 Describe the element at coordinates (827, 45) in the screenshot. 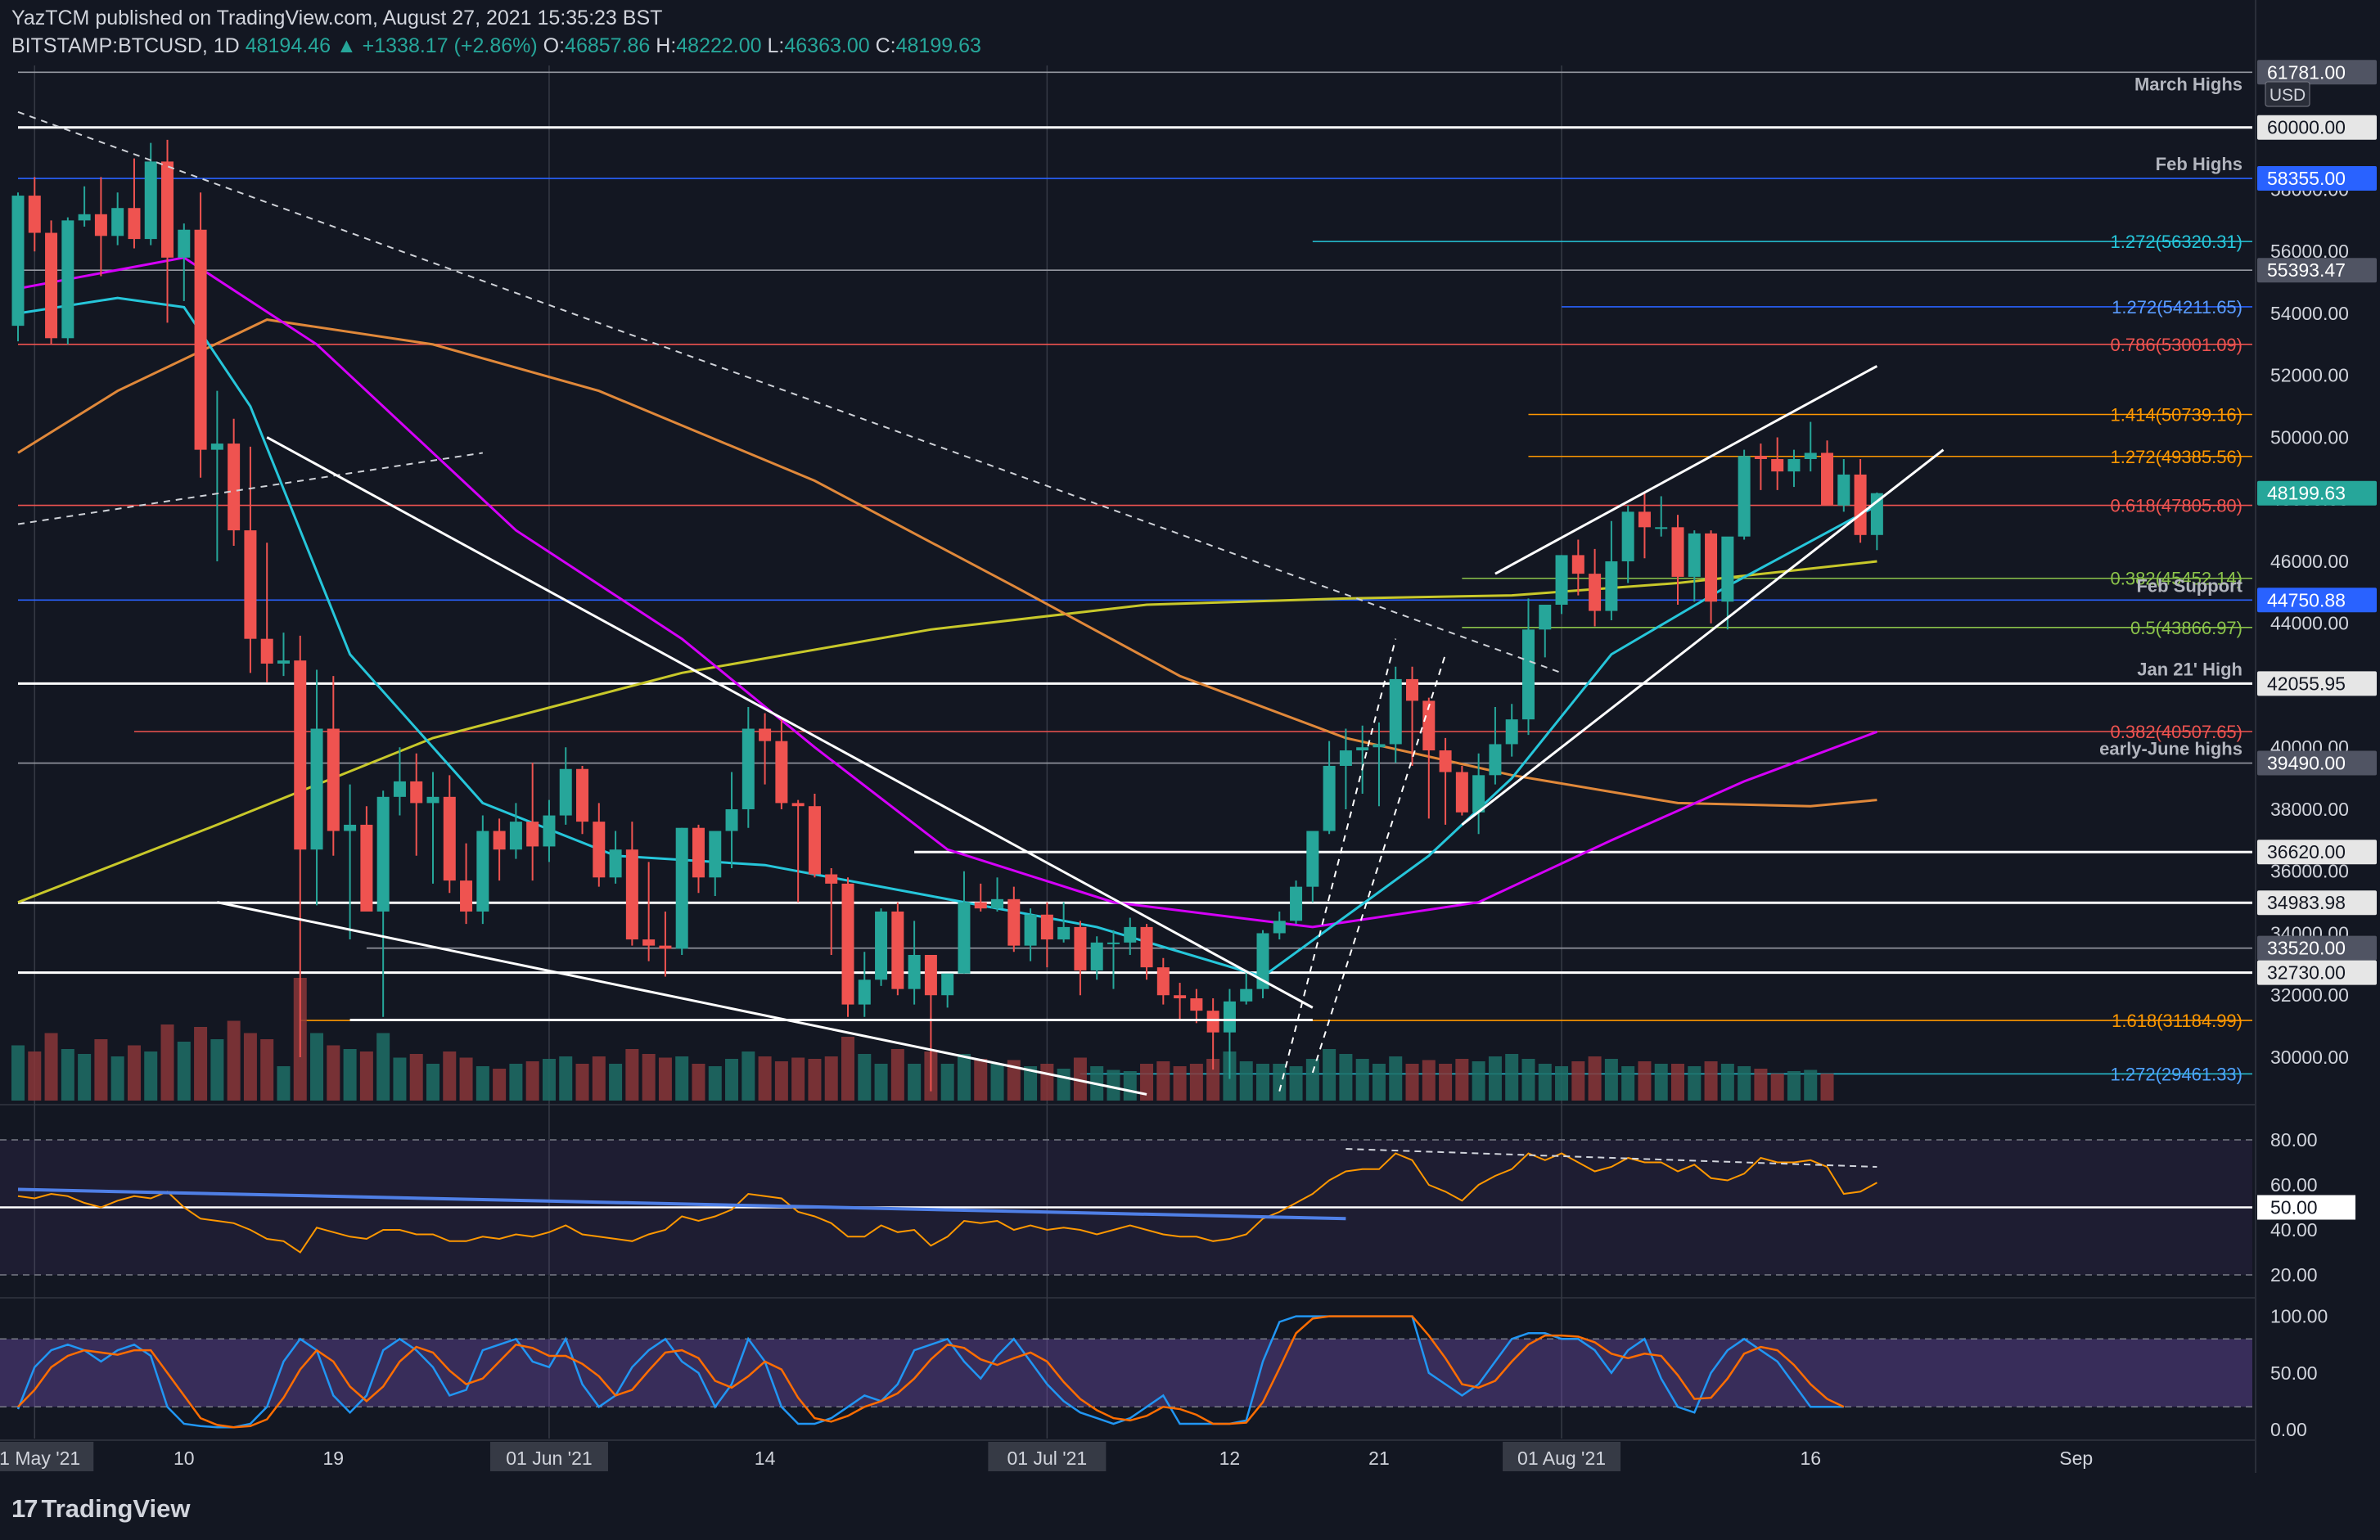

I see `low-value: 46363.00` at that location.